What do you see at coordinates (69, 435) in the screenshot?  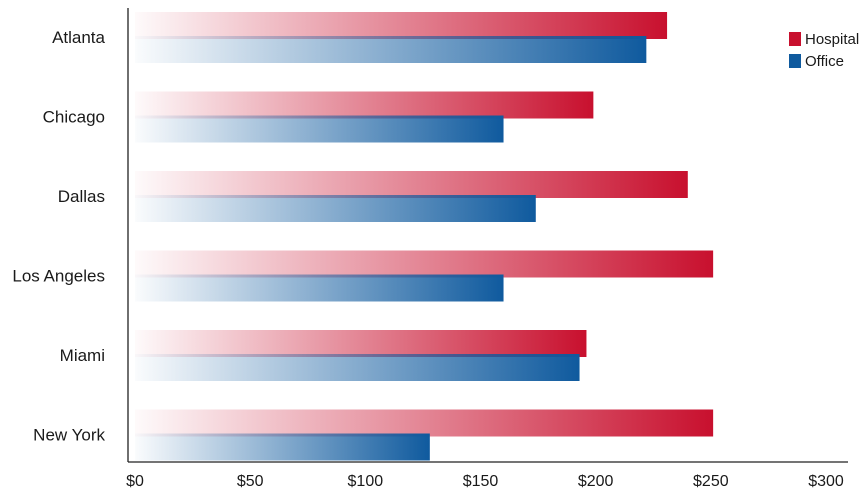 I see `category-label-new-york: New York` at bounding box center [69, 435].